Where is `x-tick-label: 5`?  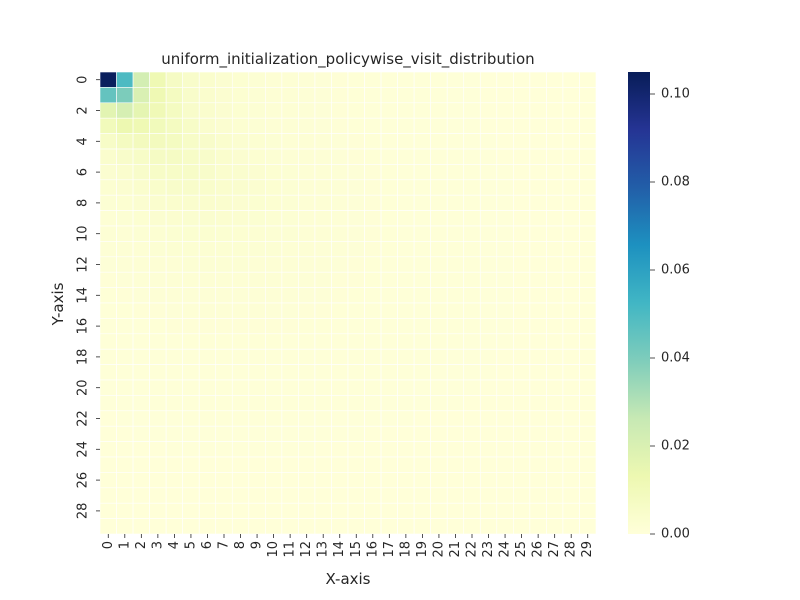 x-tick-label: 5 is located at coordinates (190, 545).